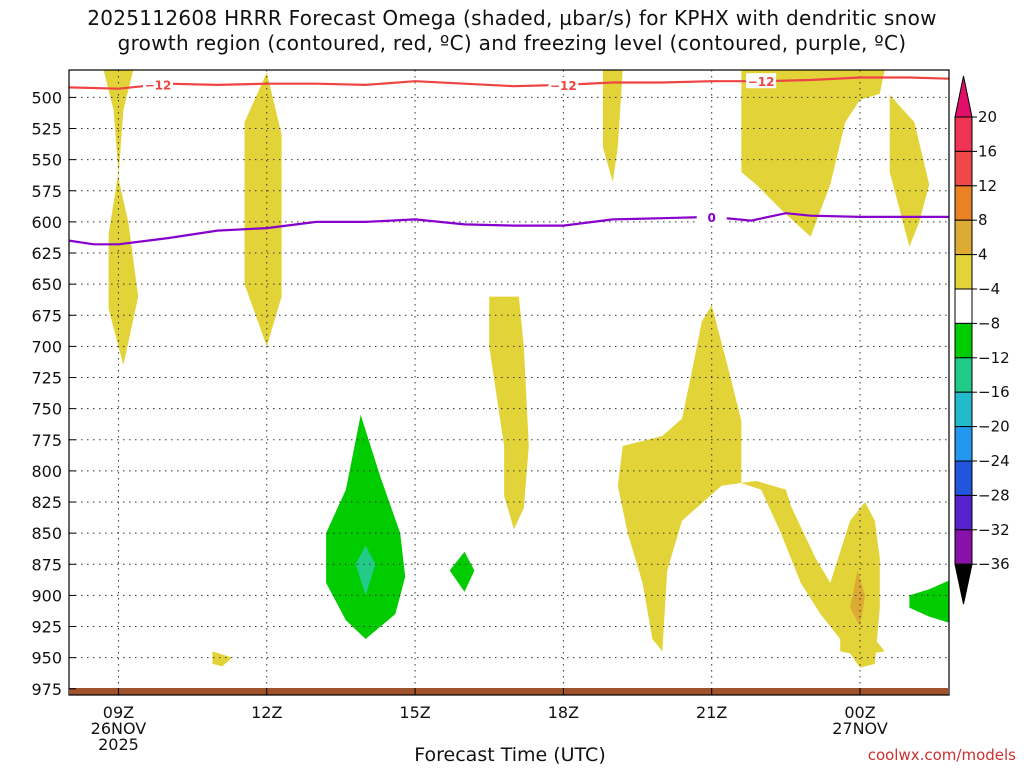  What do you see at coordinates (46, 440) in the screenshot?
I see `y-tick-label: 775` at bounding box center [46, 440].